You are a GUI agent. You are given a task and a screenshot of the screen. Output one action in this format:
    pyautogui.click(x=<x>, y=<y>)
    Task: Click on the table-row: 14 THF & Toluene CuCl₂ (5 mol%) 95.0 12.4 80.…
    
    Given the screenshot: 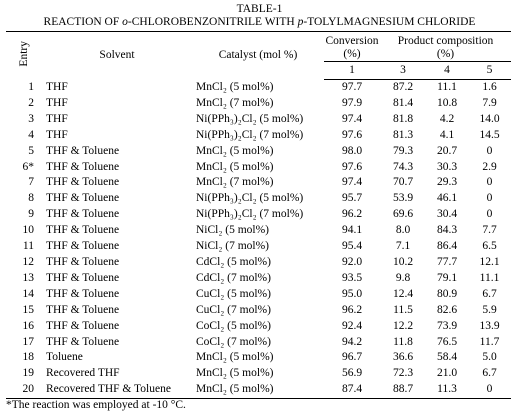 What is the action you would take?
    pyautogui.click(x=258, y=295)
    